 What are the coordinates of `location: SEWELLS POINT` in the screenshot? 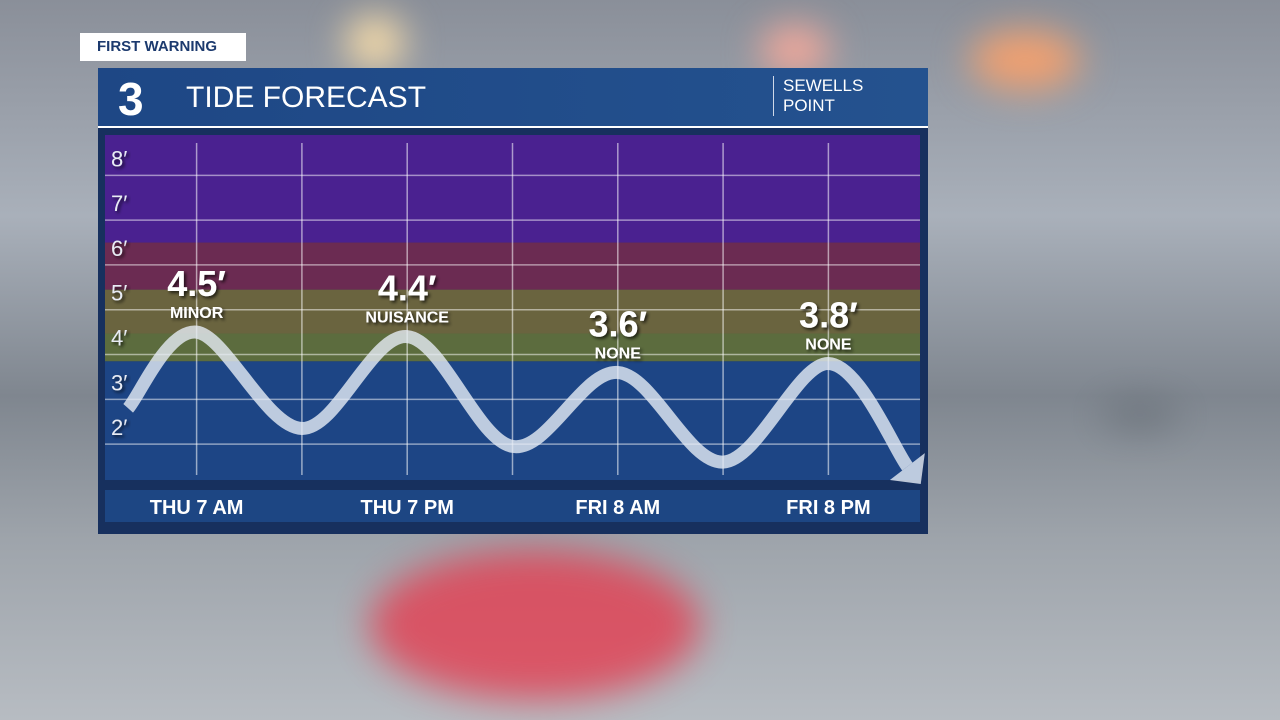 It's located at (818, 96).